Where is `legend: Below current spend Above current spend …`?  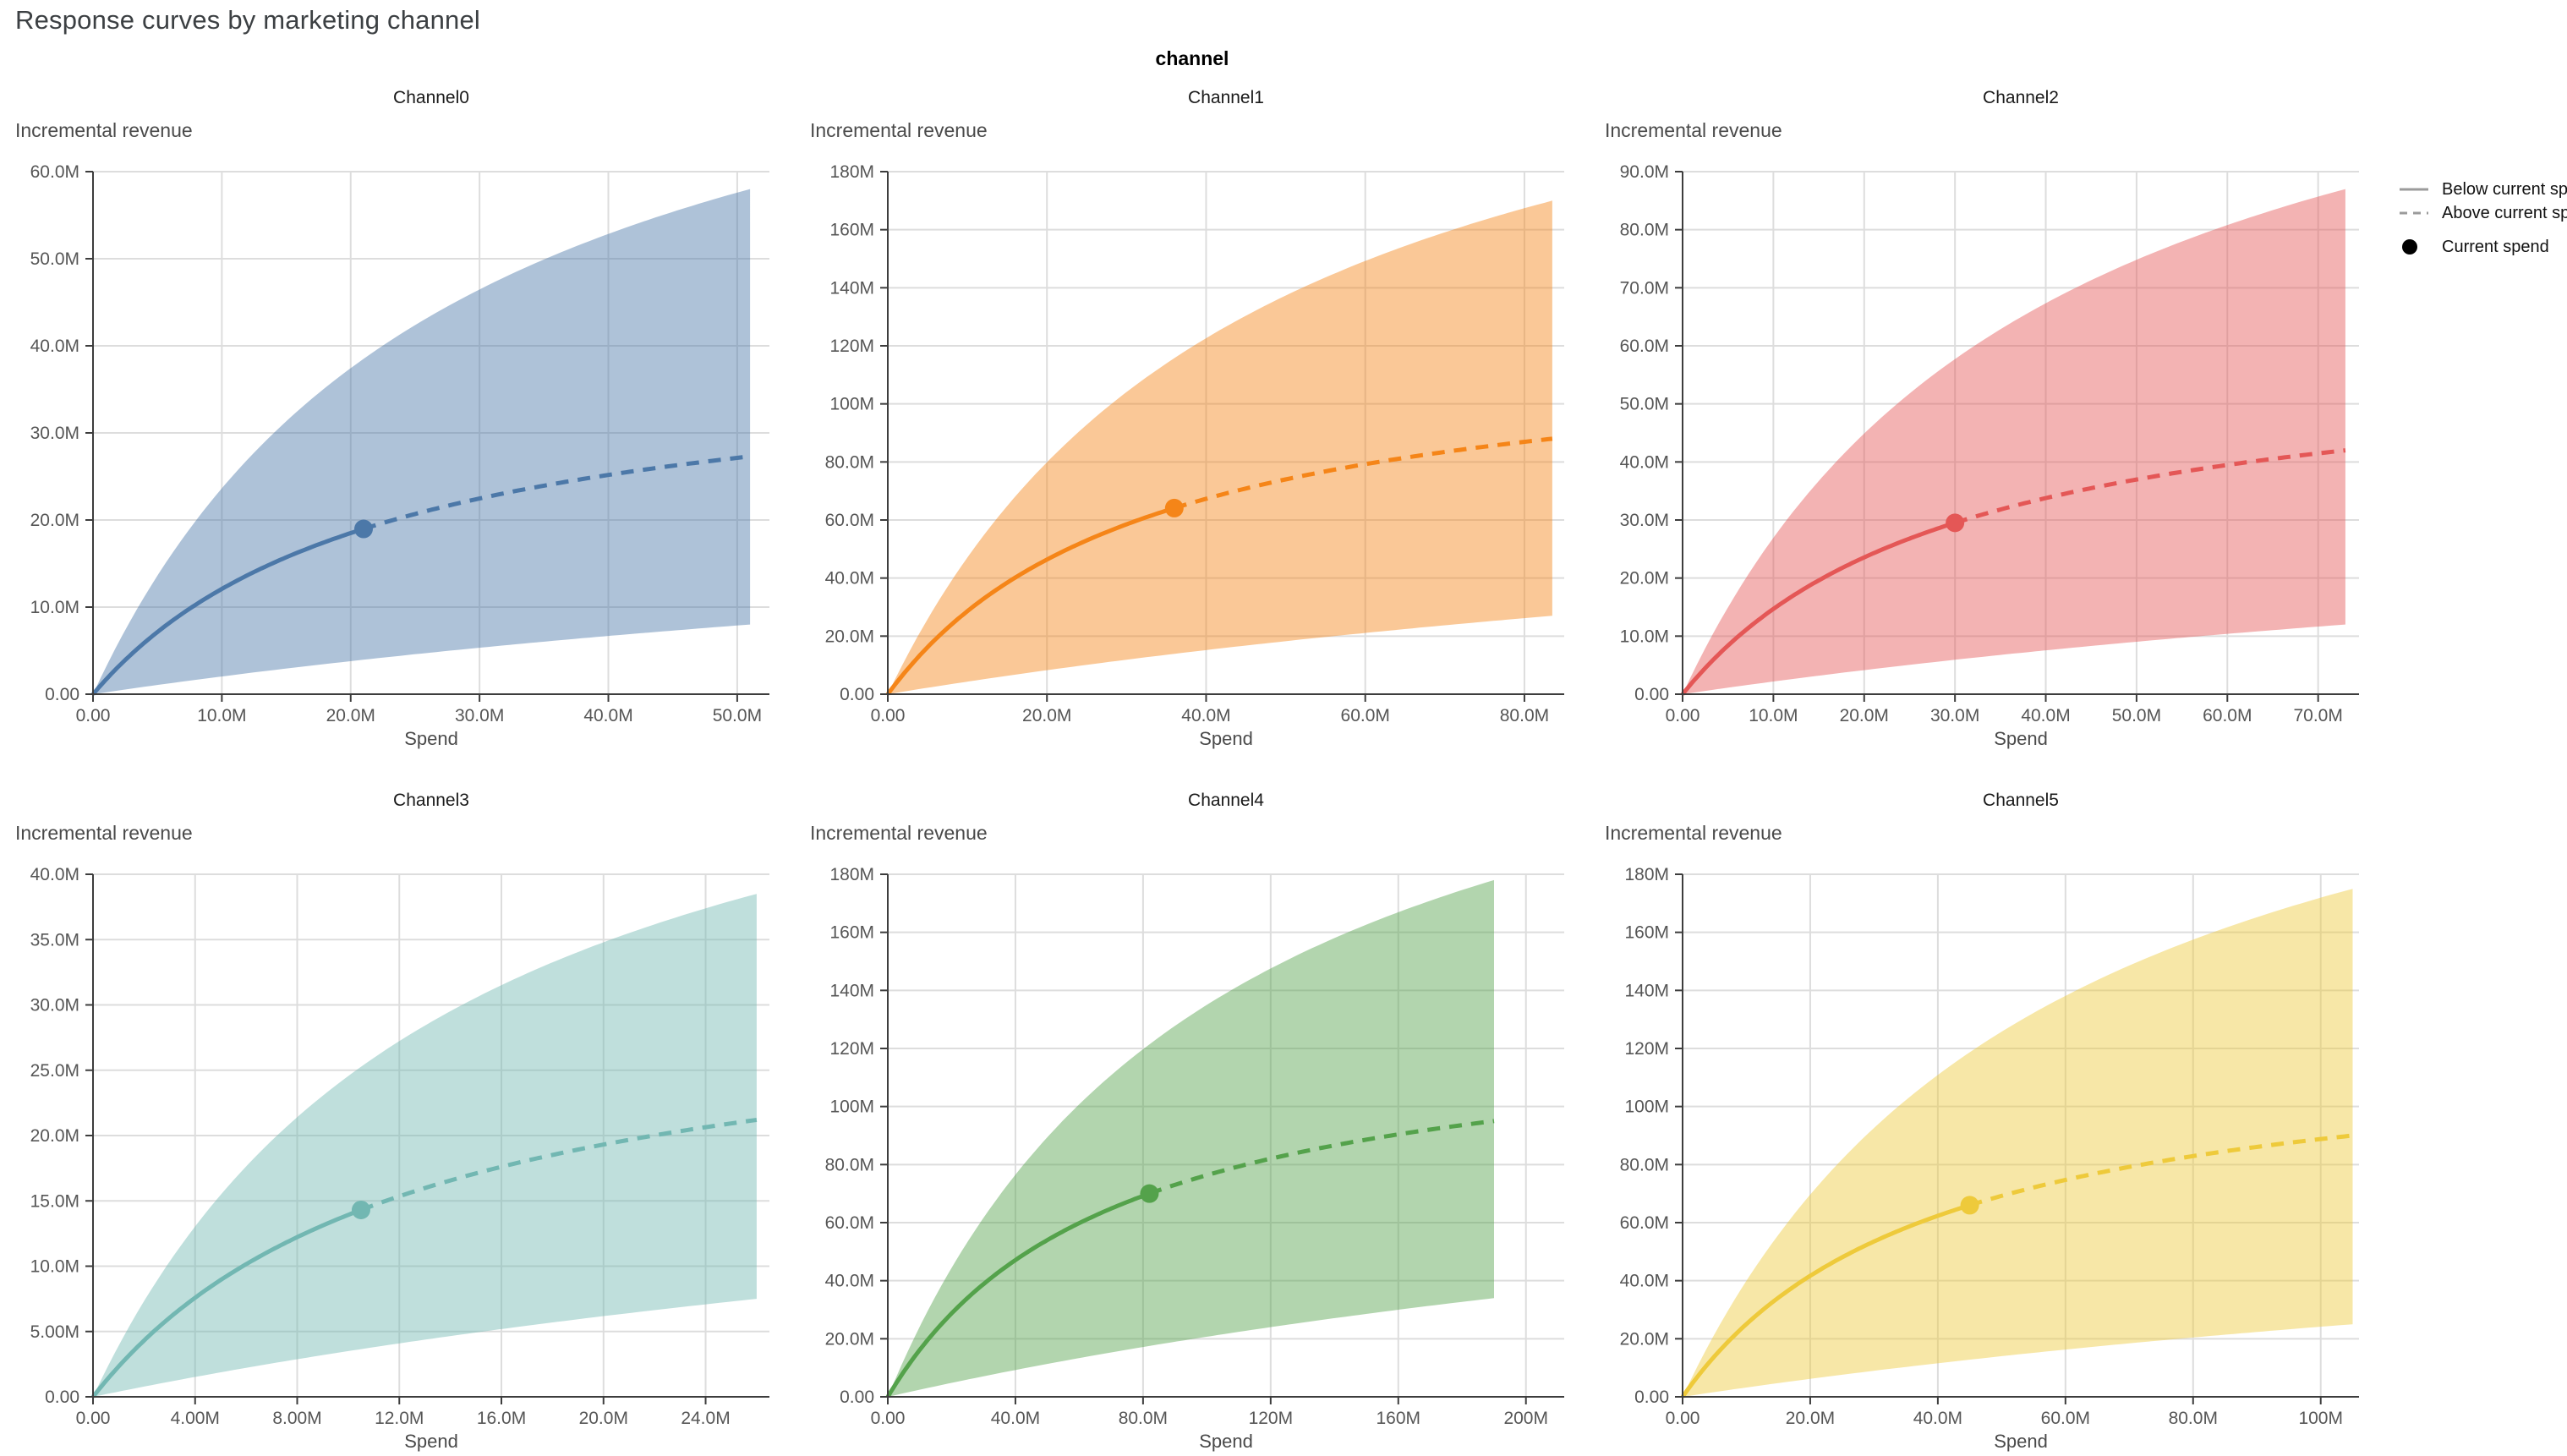
legend: Below current spend Above current spend … is located at coordinates (2482, 218).